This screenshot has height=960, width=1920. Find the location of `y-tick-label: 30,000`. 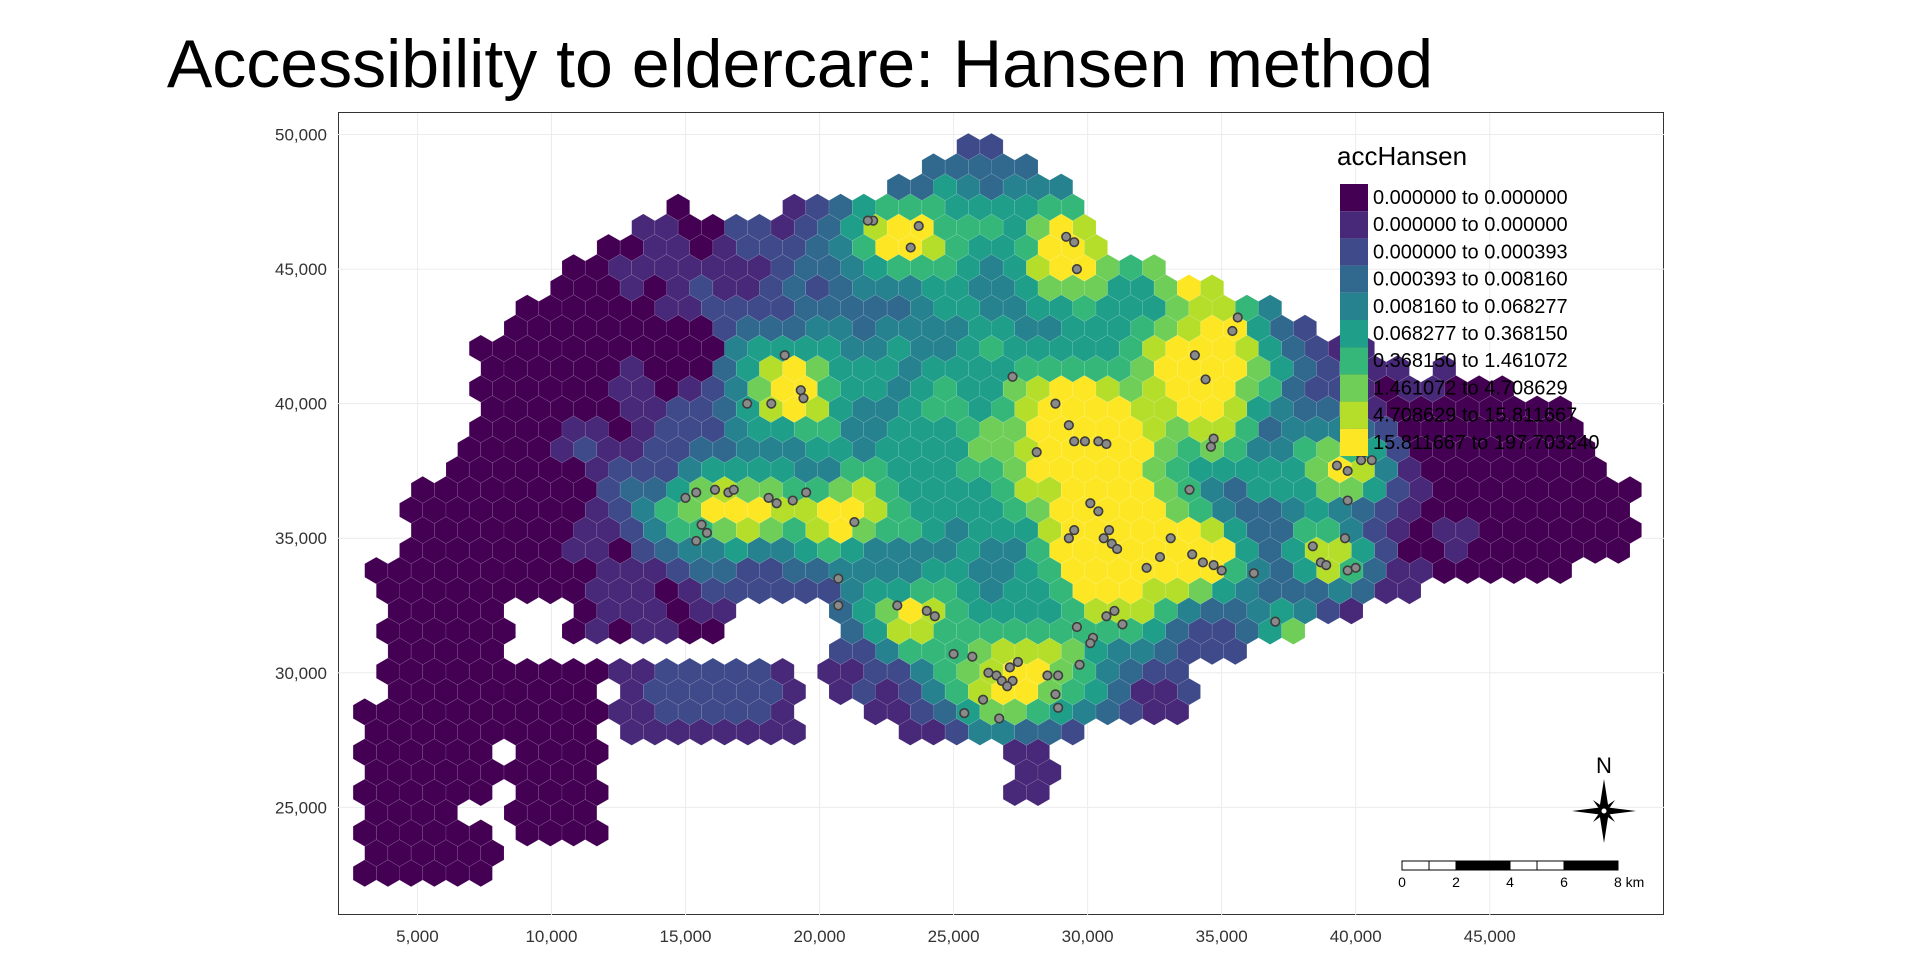

y-tick-label: 30,000 is located at coordinates (301, 673).